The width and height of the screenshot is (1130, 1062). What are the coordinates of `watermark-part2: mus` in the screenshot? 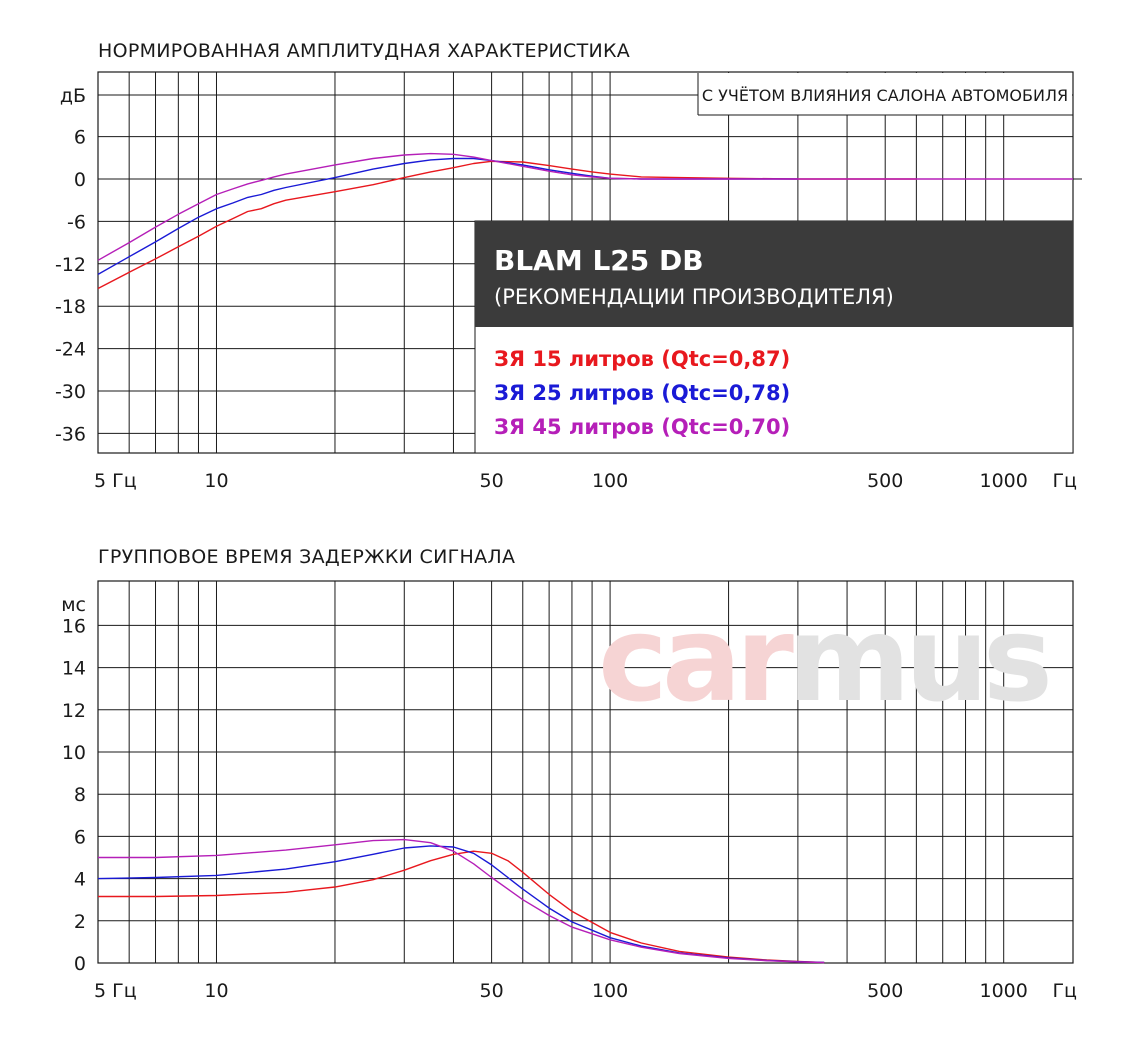 It's located at (918, 659).